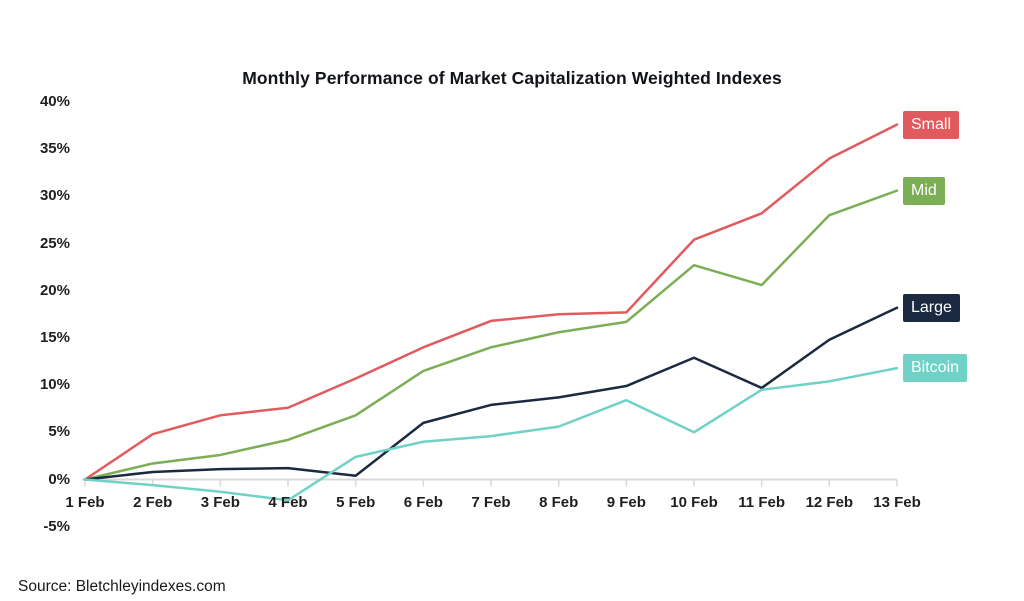 The image size is (1024, 601). I want to click on x-axis-label-5-feb: 5 Feb, so click(356, 502).